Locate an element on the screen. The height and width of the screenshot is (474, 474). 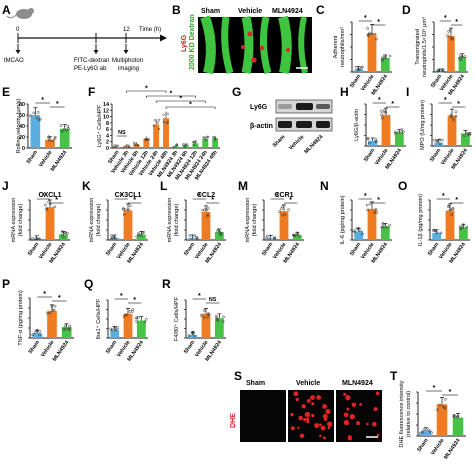
panel-letter-k: K is located at coordinates (86, 186).